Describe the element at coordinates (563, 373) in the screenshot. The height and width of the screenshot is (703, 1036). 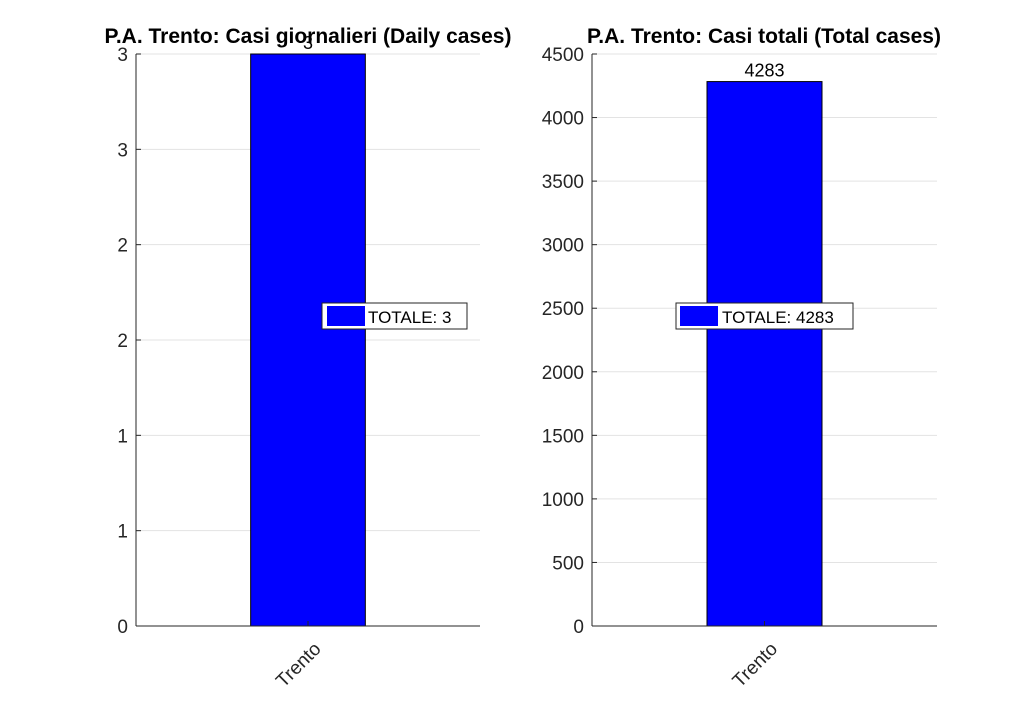
I see `y-tick-label: 2000` at that location.